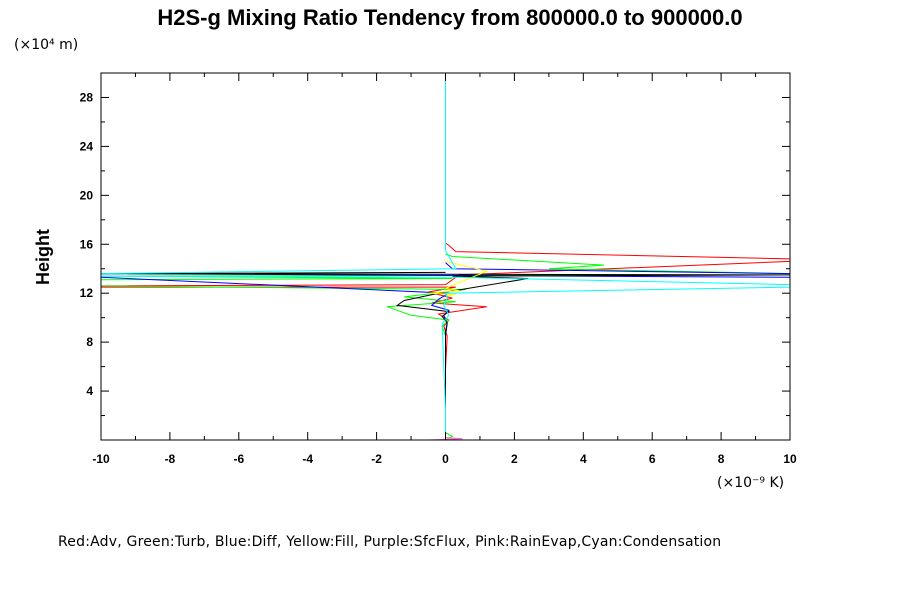 Image resolution: width=900 pixels, height=600 pixels. What do you see at coordinates (583, 459) in the screenshot?
I see `x-tick-label: 4` at bounding box center [583, 459].